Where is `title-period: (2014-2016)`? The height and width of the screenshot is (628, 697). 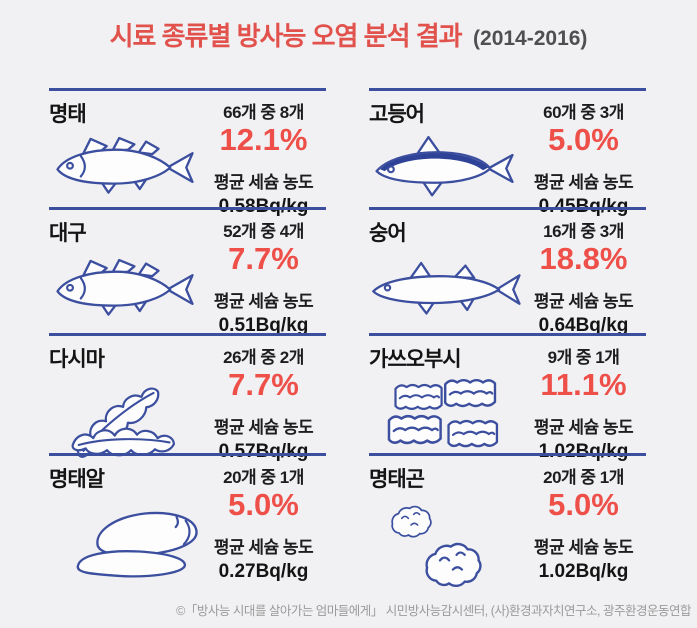 title-period: (2014-2016) is located at coordinates (530, 38).